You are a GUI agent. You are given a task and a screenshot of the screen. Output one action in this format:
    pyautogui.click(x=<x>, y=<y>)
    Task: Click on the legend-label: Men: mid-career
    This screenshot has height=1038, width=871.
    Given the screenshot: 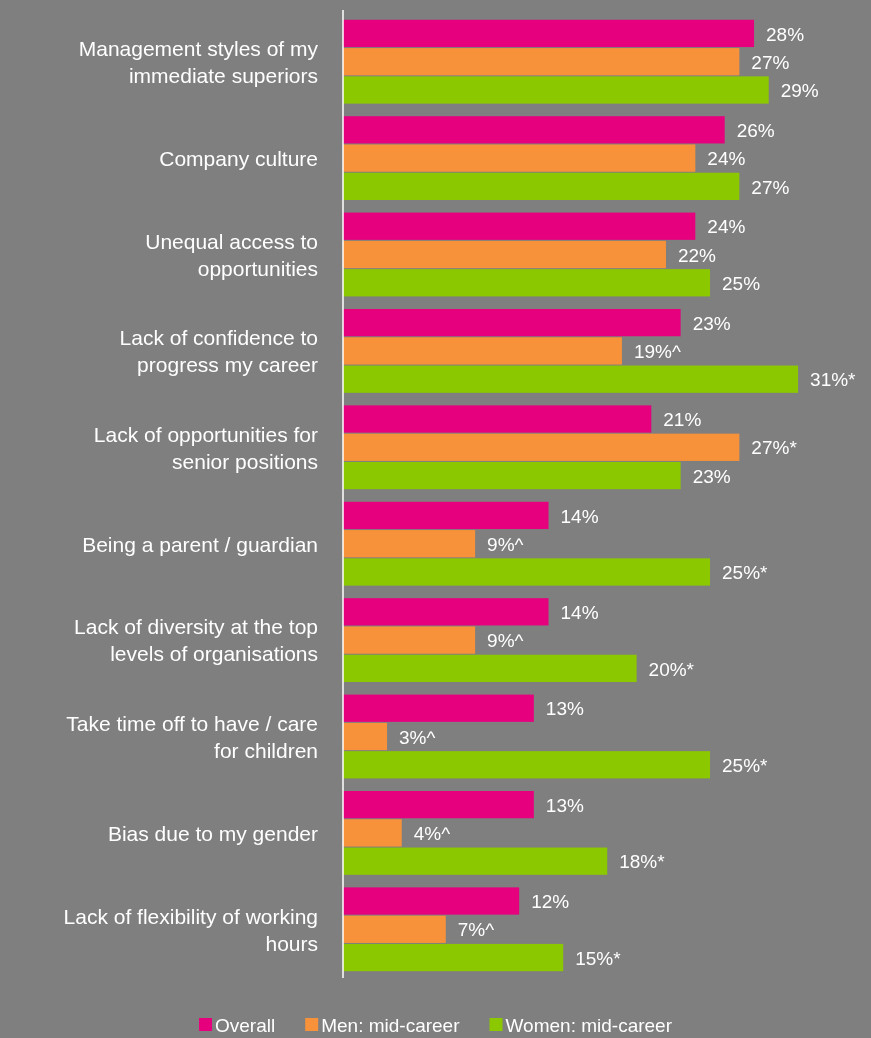 What is the action you would take?
    pyautogui.click(x=391, y=1025)
    